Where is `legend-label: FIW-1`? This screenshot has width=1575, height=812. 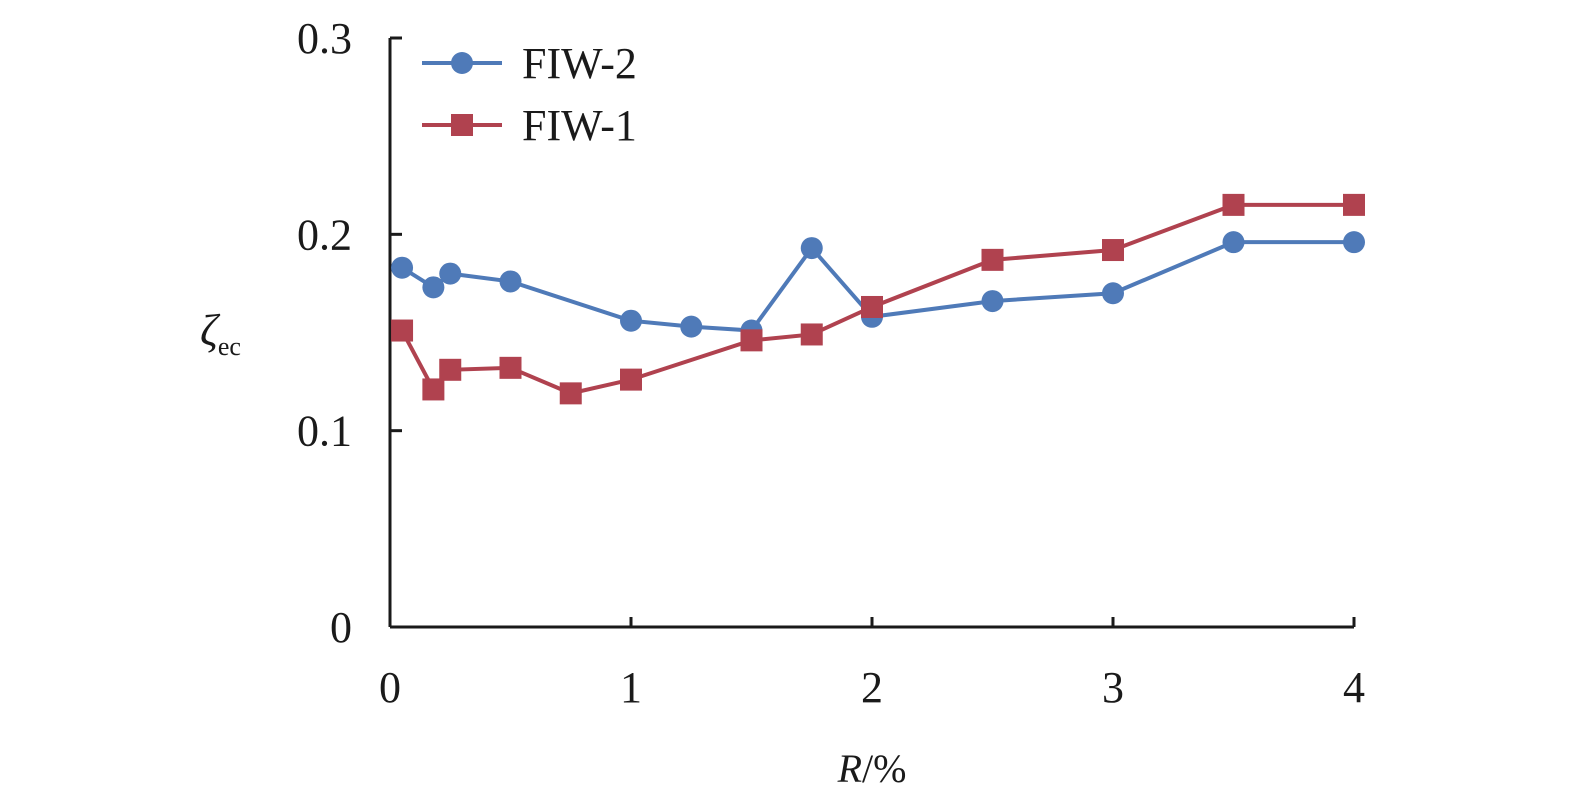
legend-label: FIW-1 is located at coordinates (579, 125).